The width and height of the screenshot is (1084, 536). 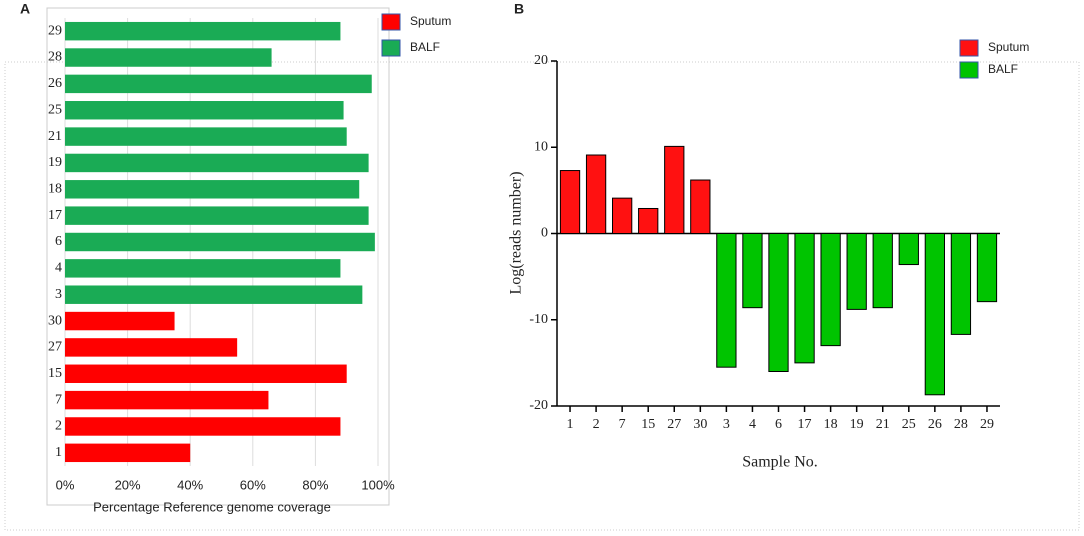 I want to click on x-tick-label: 3, so click(x=726, y=424).